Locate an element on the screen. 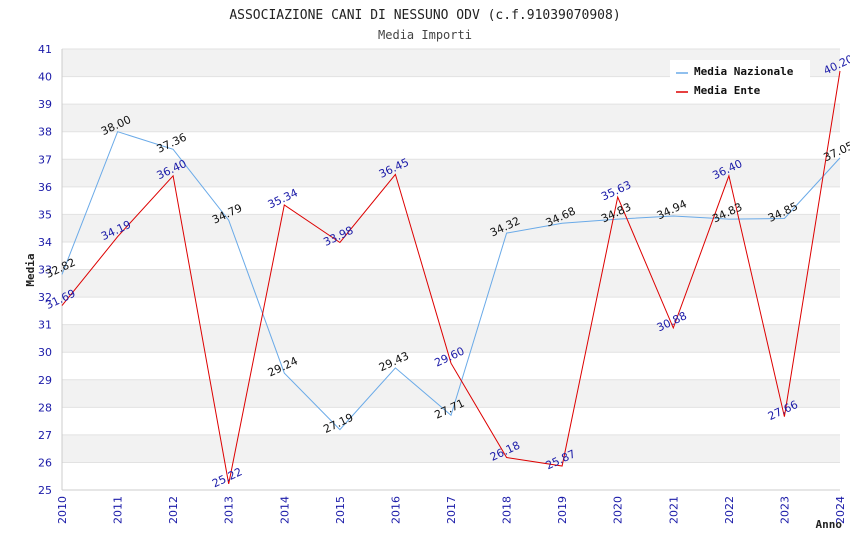  y-tick-label: 34 is located at coordinates (45, 242).